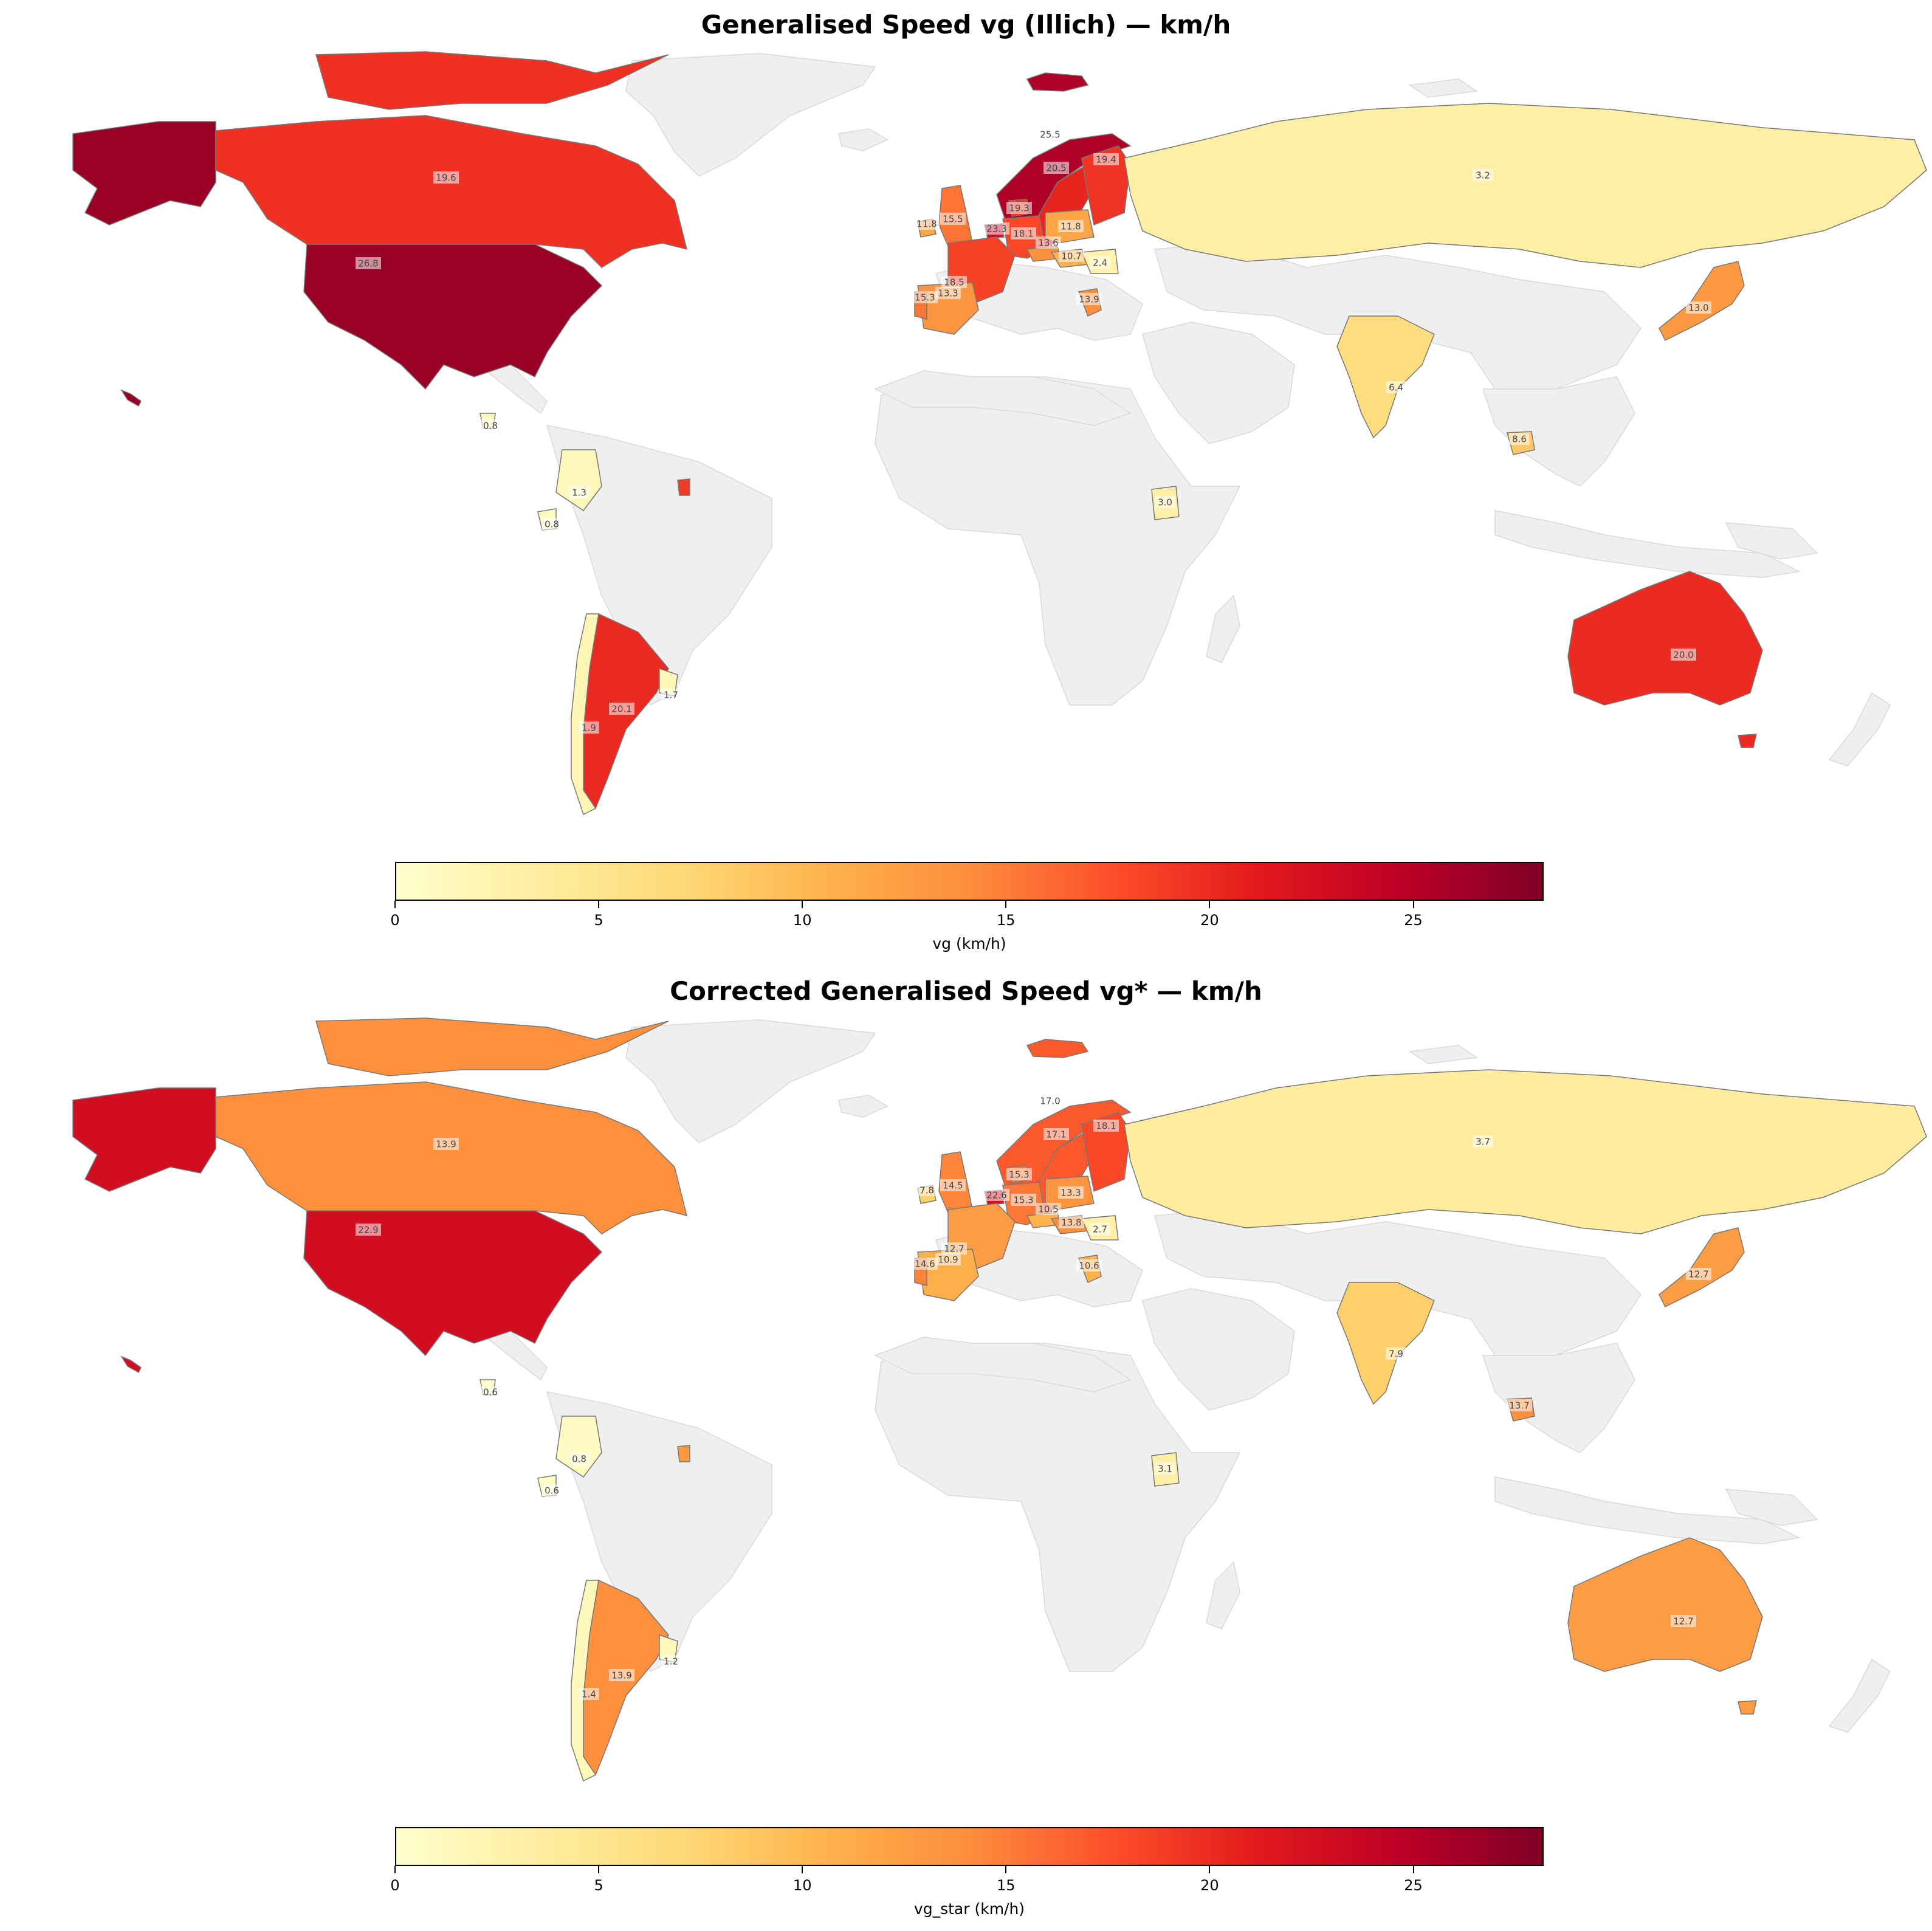 This screenshot has height=1931, width=1932. Describe the element at coordinates (1023, 1201) in the screenshot. I see `value-label-germany: 15.3` at that location.